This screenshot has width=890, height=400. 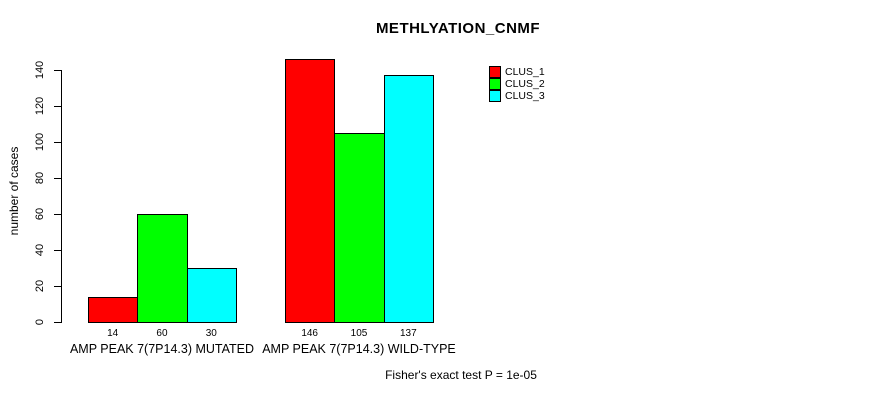 I want to click on legend-item-clus_3: CLUS_3, so click(x=517, y=96).